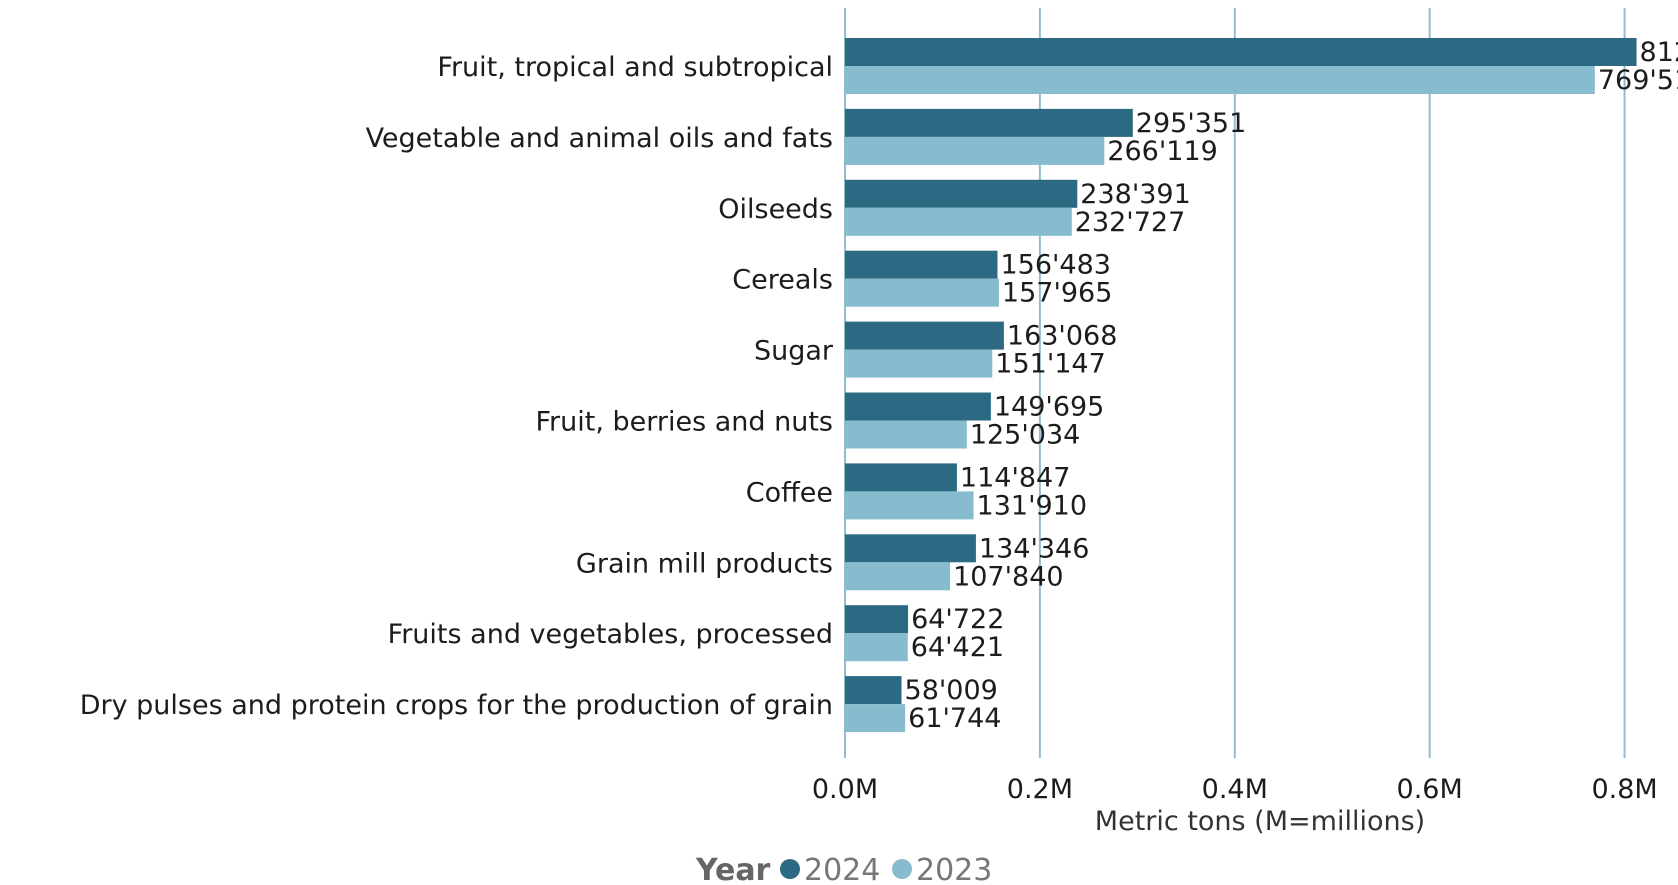  What do you see at coordinates (957, 619) in the screenshot?
I see `data-label: 64'722` at bounding box center [957, 619].